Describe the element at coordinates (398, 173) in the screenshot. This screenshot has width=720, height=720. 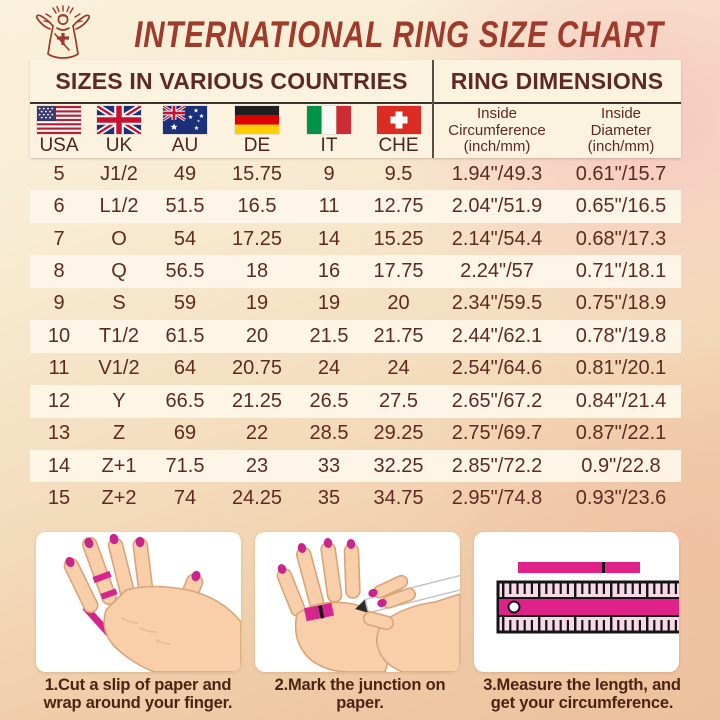
I see `table-cell: 9.5` at that location.